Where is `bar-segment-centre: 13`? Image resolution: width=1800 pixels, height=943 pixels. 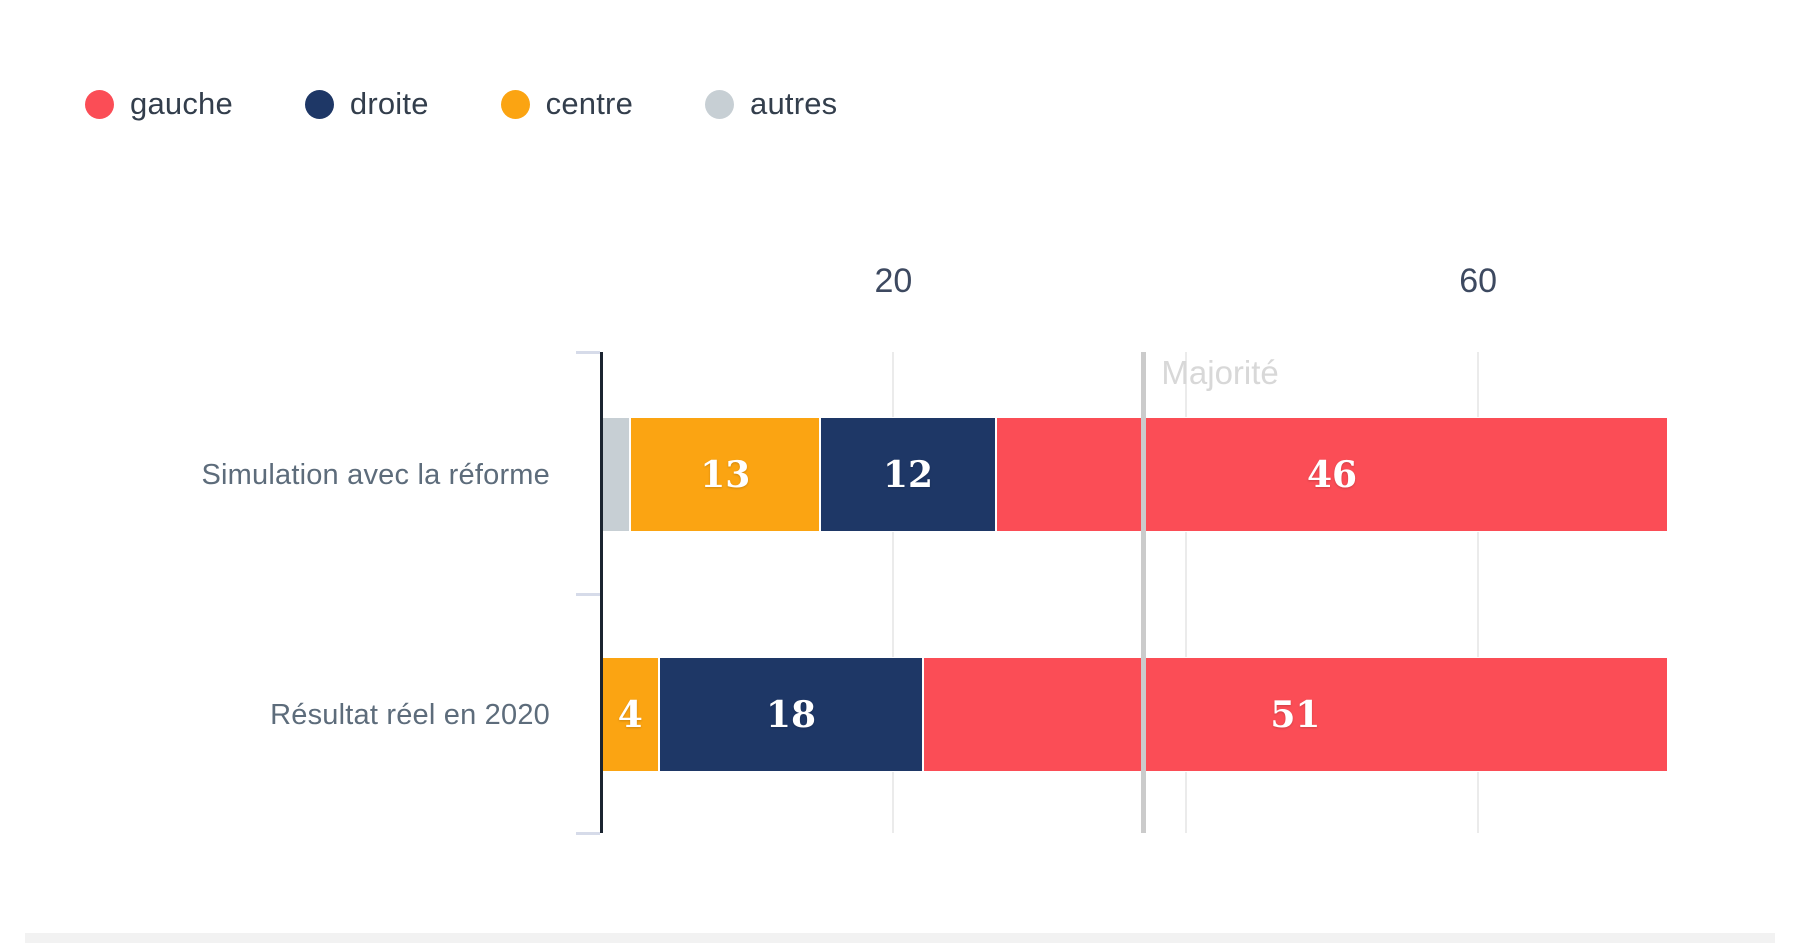 bar-segment-centre: 13 is located at coordinates (725, 474).